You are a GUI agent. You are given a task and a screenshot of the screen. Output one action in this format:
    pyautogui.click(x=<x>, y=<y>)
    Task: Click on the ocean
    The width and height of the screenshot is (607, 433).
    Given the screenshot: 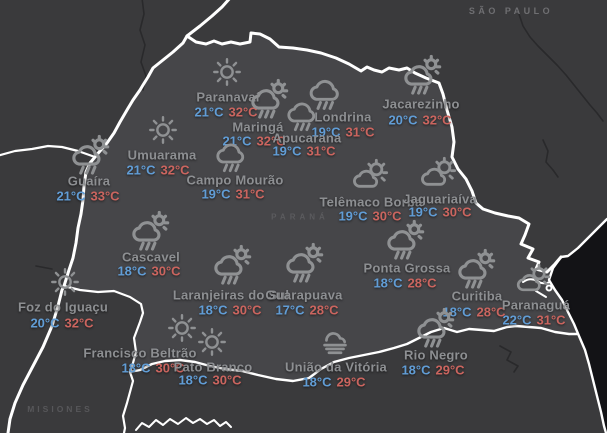 What is the action you would take?
    pyautogui.click(x=578, y=326)
    